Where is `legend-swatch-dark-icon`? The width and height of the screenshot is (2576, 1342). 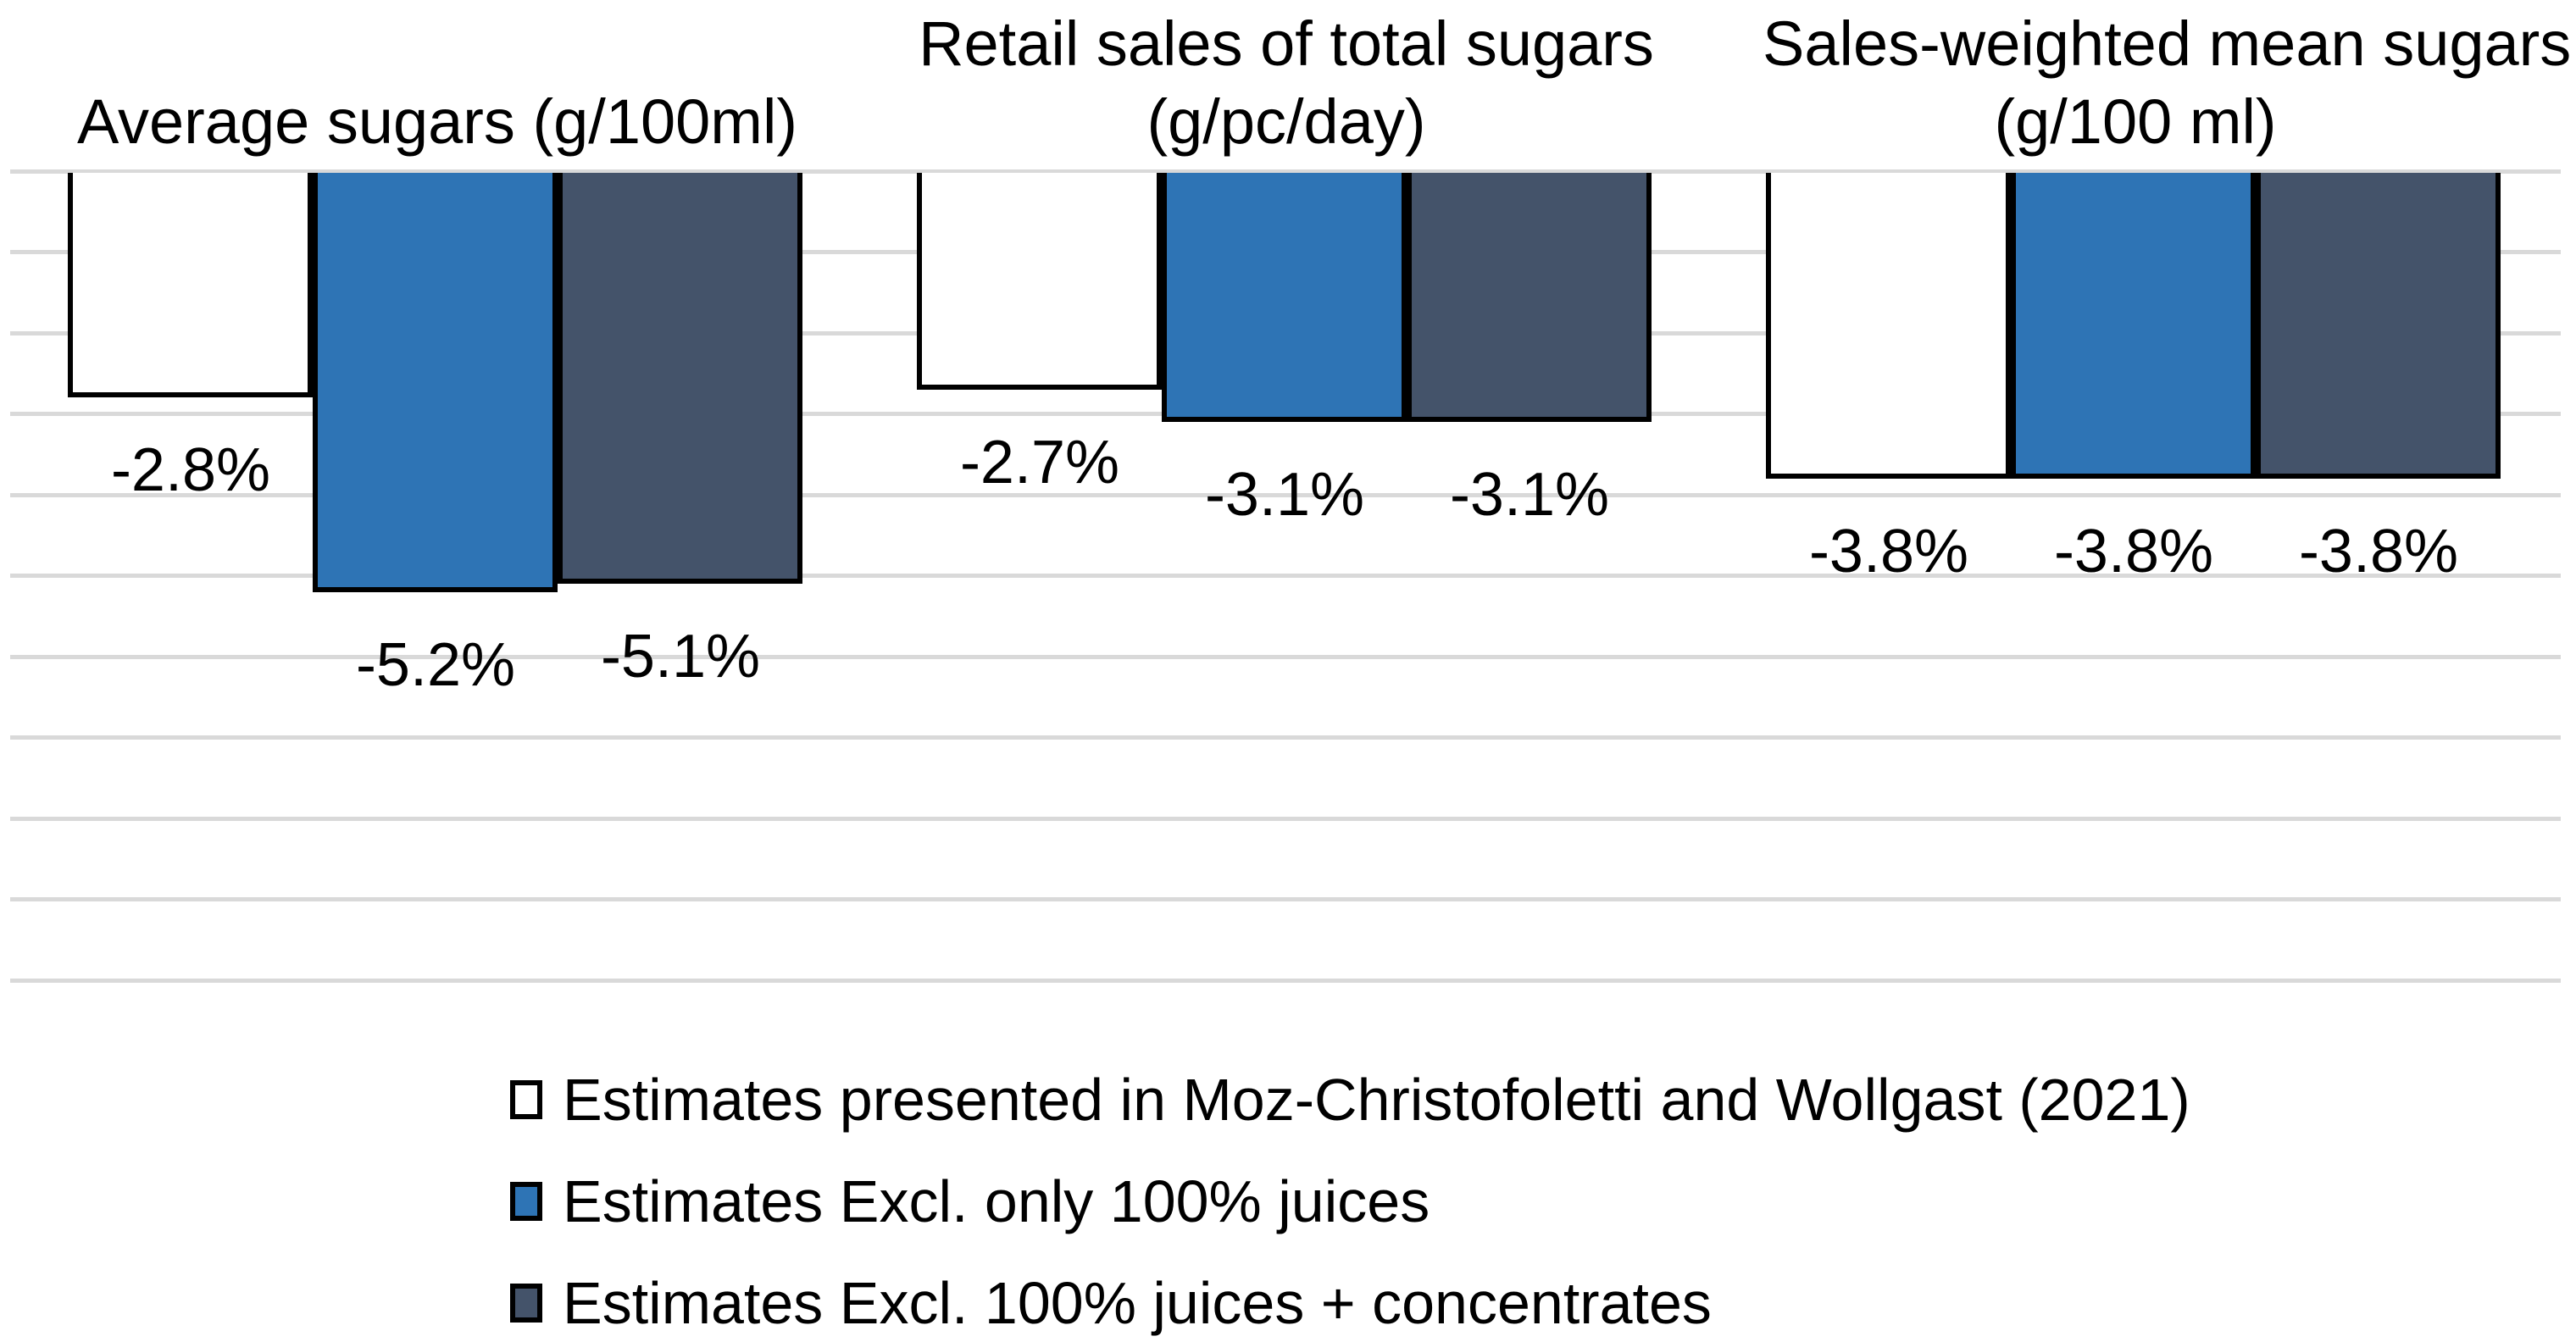 legend-swatch-dark-icon is located at coordinates (526, 1303).